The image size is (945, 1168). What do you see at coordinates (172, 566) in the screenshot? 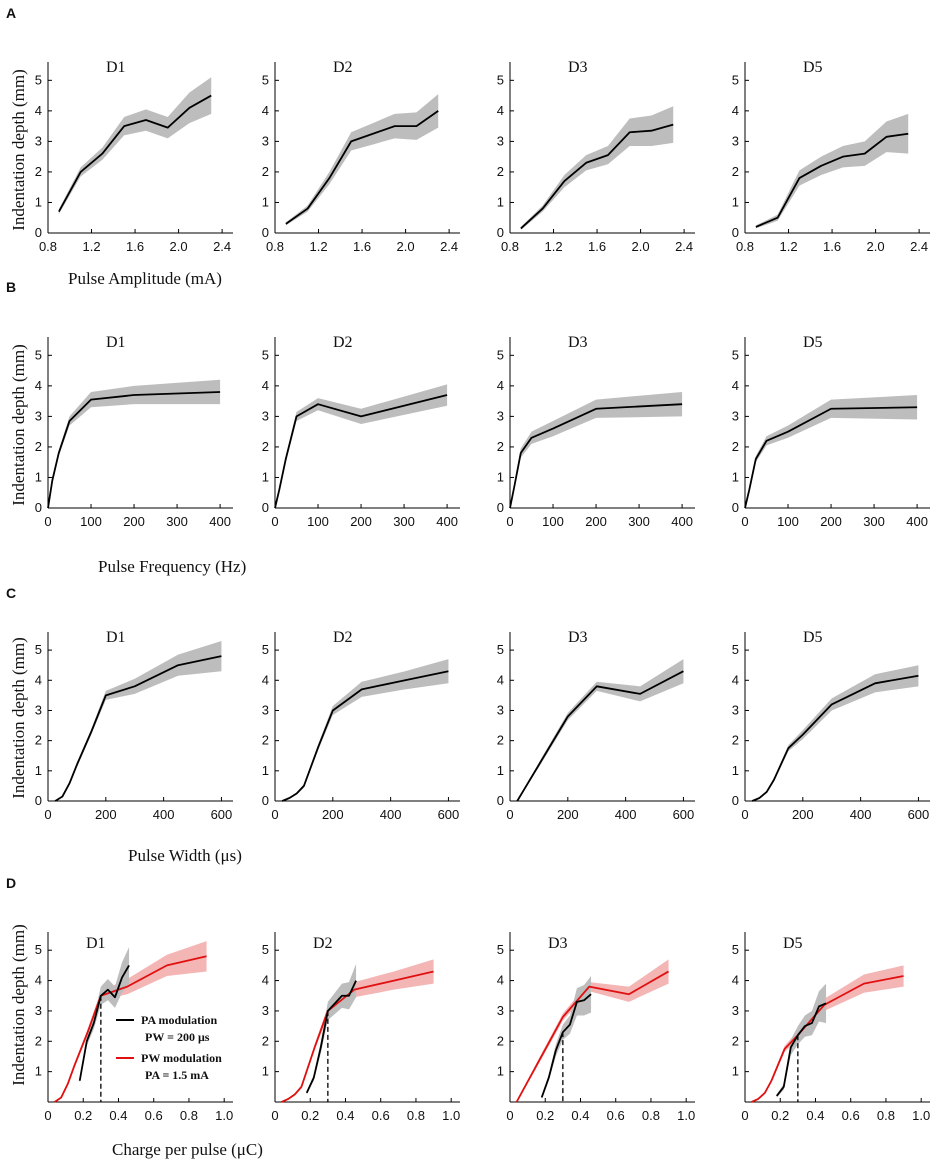
I see `x-axis-title-b: Pulse Frequency (Hz)` at bounding box center [172, 566].